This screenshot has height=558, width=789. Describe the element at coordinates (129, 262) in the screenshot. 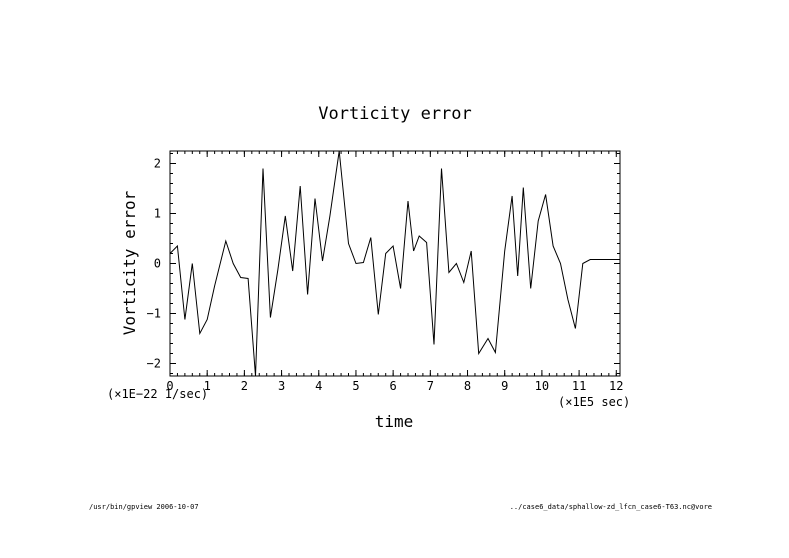

I see `y-axis-label: Vorticity error` at that location.